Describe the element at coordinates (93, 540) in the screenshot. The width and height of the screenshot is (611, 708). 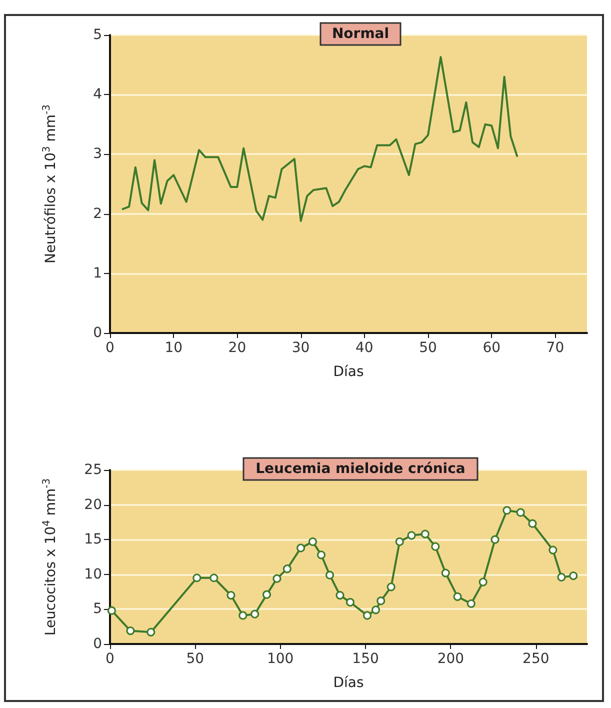
I see `y-tick-label: 15` at that location.